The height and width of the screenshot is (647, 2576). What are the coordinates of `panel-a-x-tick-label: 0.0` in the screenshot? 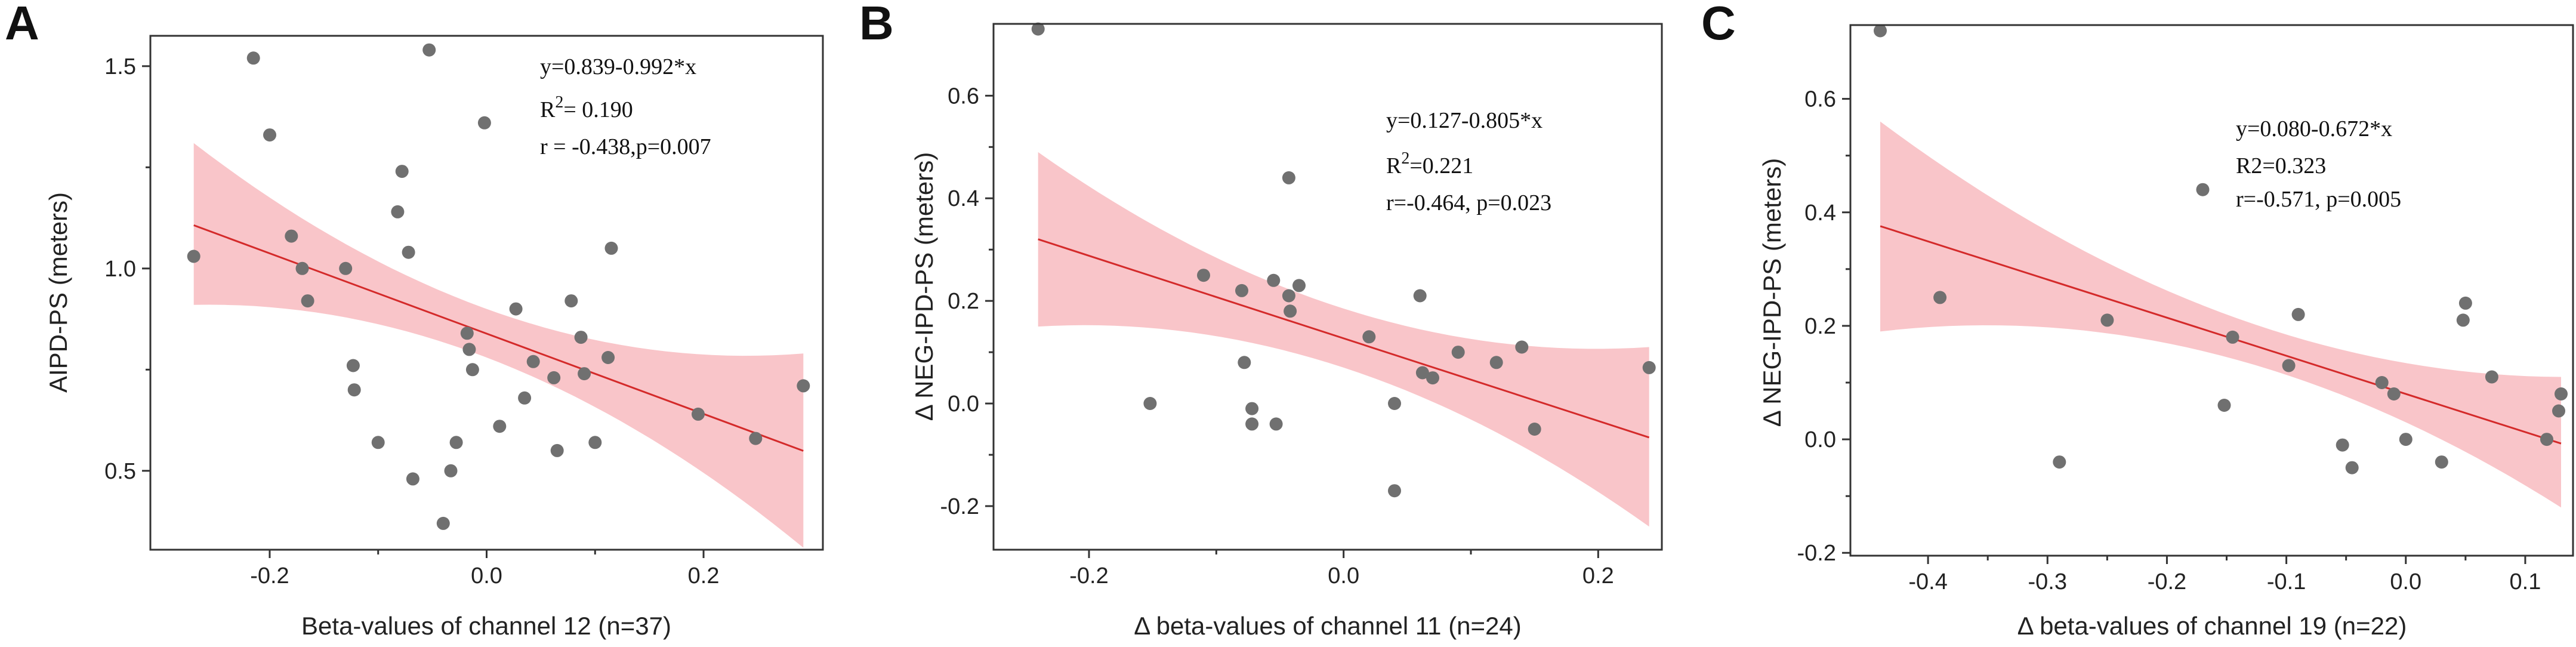 It's located at (486, 576).